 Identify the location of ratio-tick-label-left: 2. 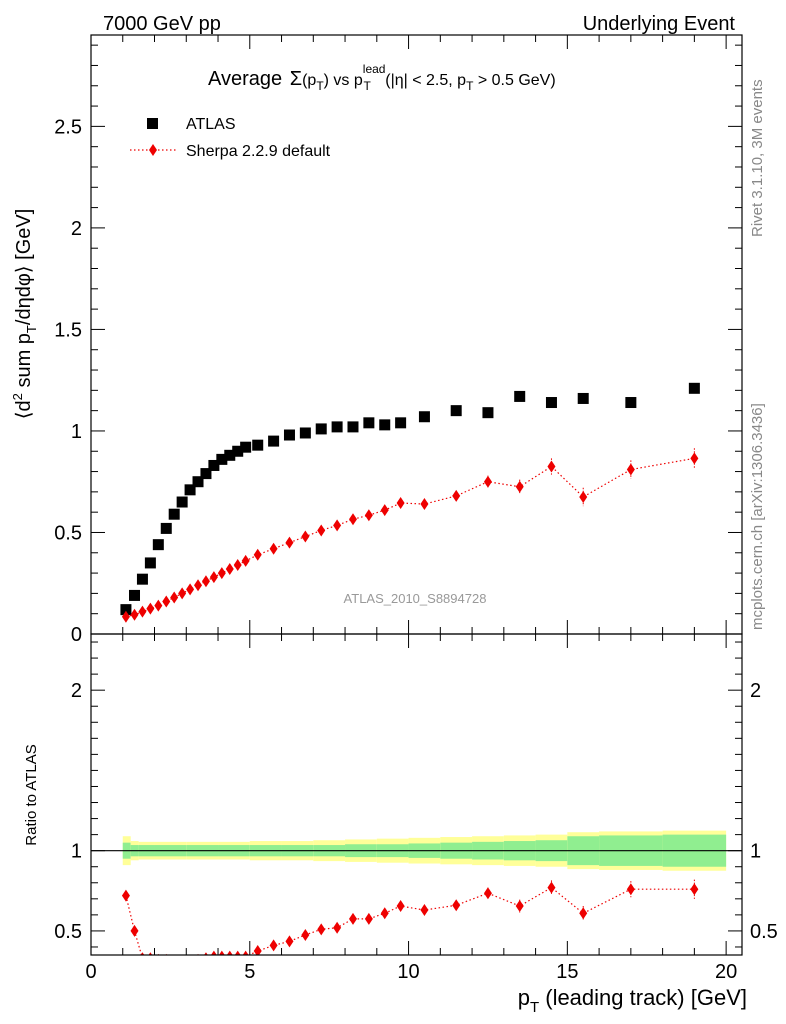
(76, 691).